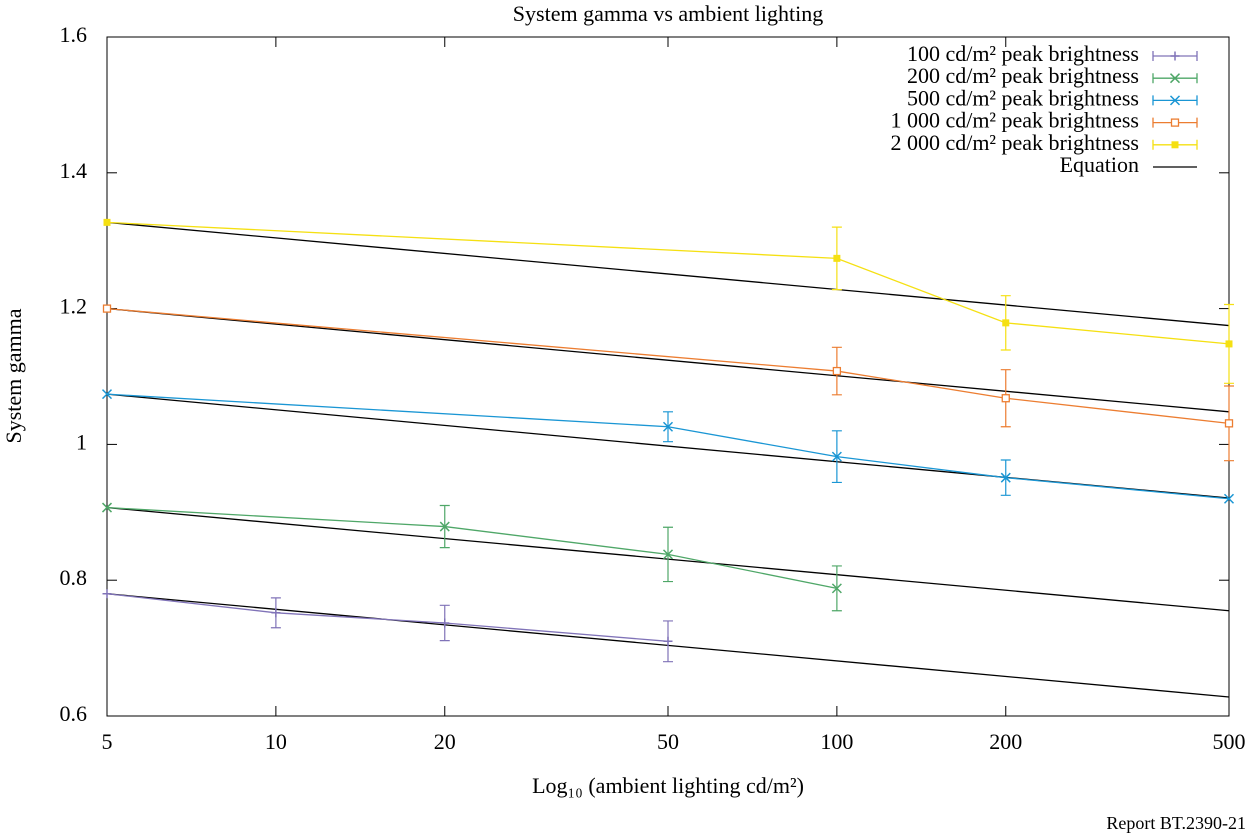  Describe the element at coordinates (1005, 741) in the screenshot. I see `x-tick-label: 200` at that location.